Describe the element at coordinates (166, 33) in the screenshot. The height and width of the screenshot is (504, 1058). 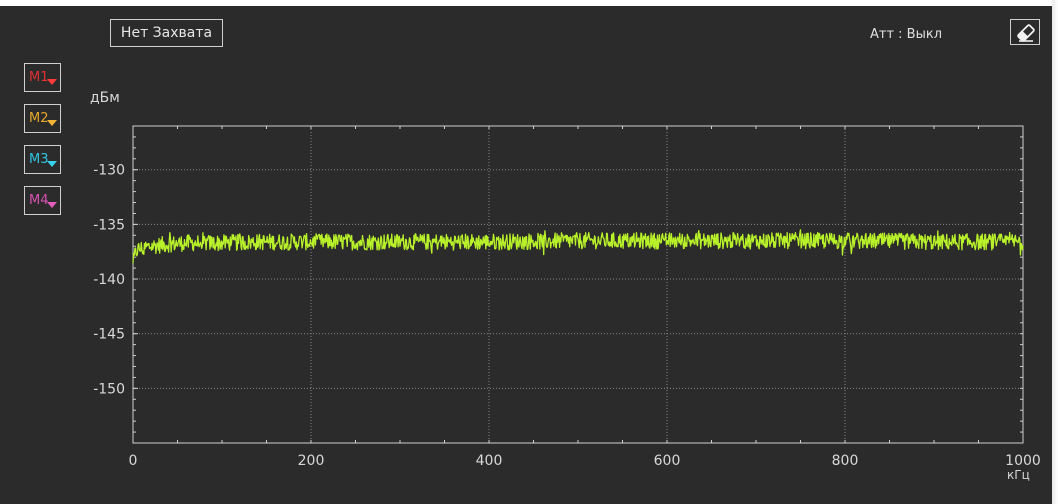
I see `capture-status-button: Нет Захвата` at that location.